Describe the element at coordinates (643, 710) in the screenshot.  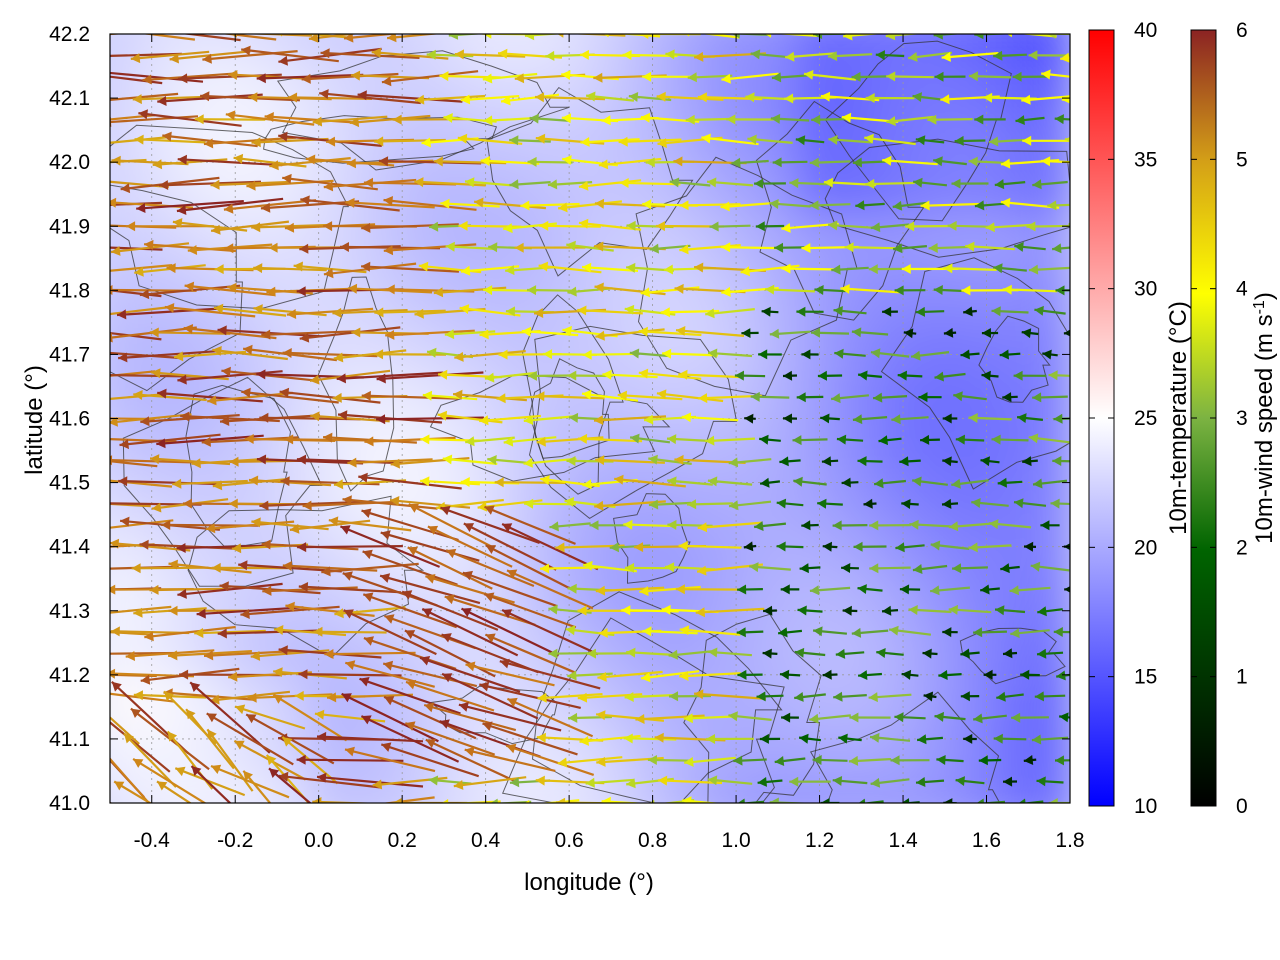
I see `terrain-contour` at that location.